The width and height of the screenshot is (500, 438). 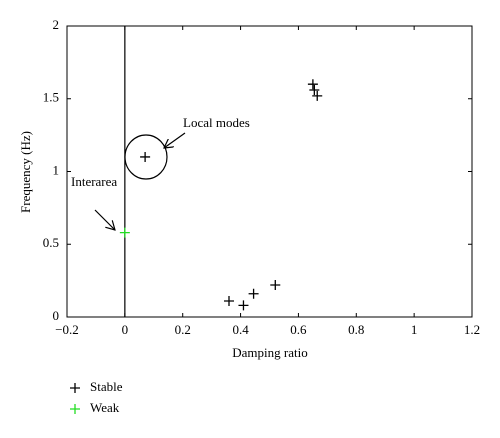 I want to click on legend-label: Weak, so click(x=105, y=407).